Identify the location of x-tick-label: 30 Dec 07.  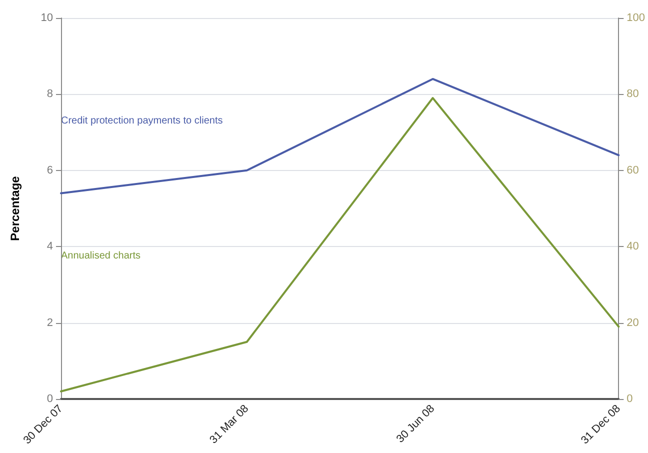
(43, 424).